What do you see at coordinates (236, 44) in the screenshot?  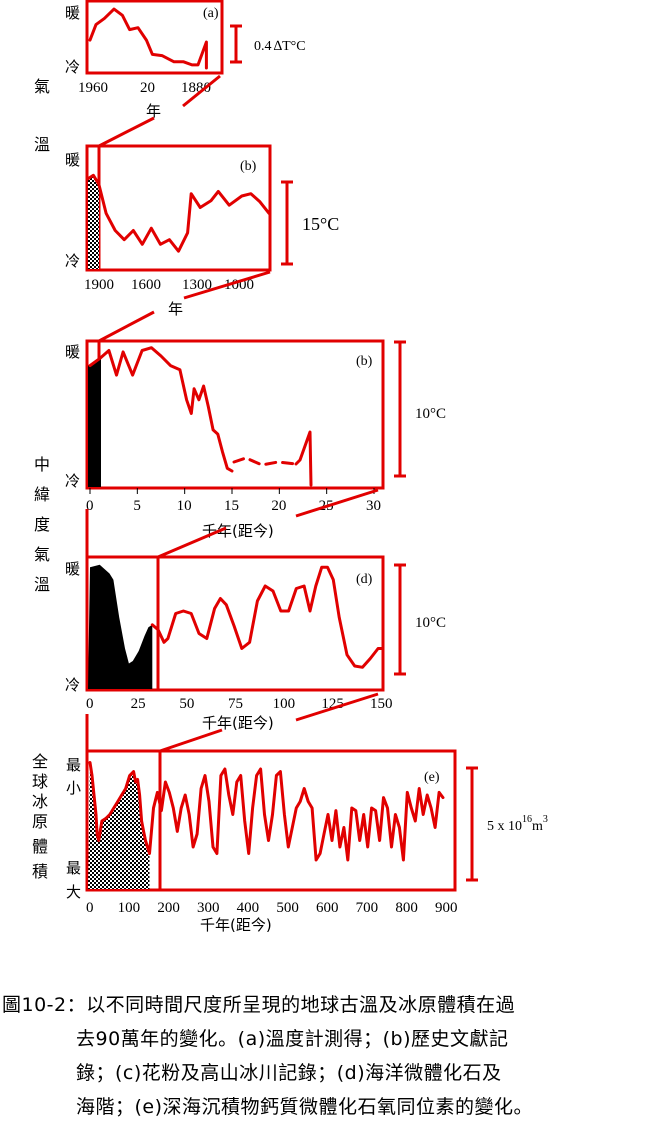 I see `panel-a-scale-bar` at bounding box center [236, 44].